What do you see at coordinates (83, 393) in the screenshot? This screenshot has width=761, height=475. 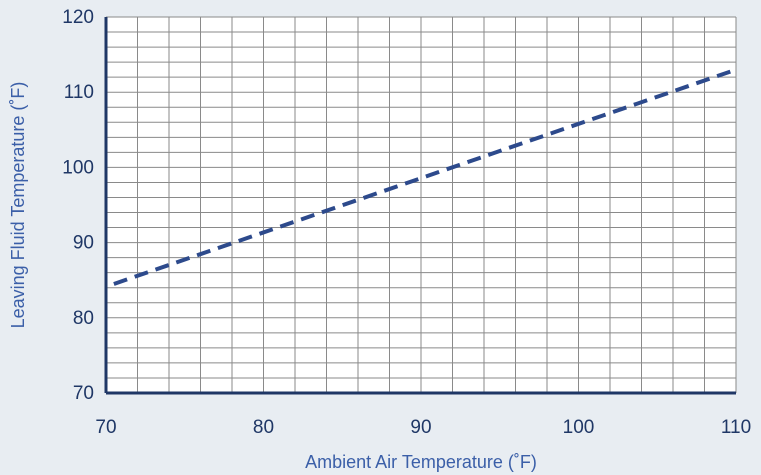 I see `y-tick-label: 70` at bounding box center [83, 393].